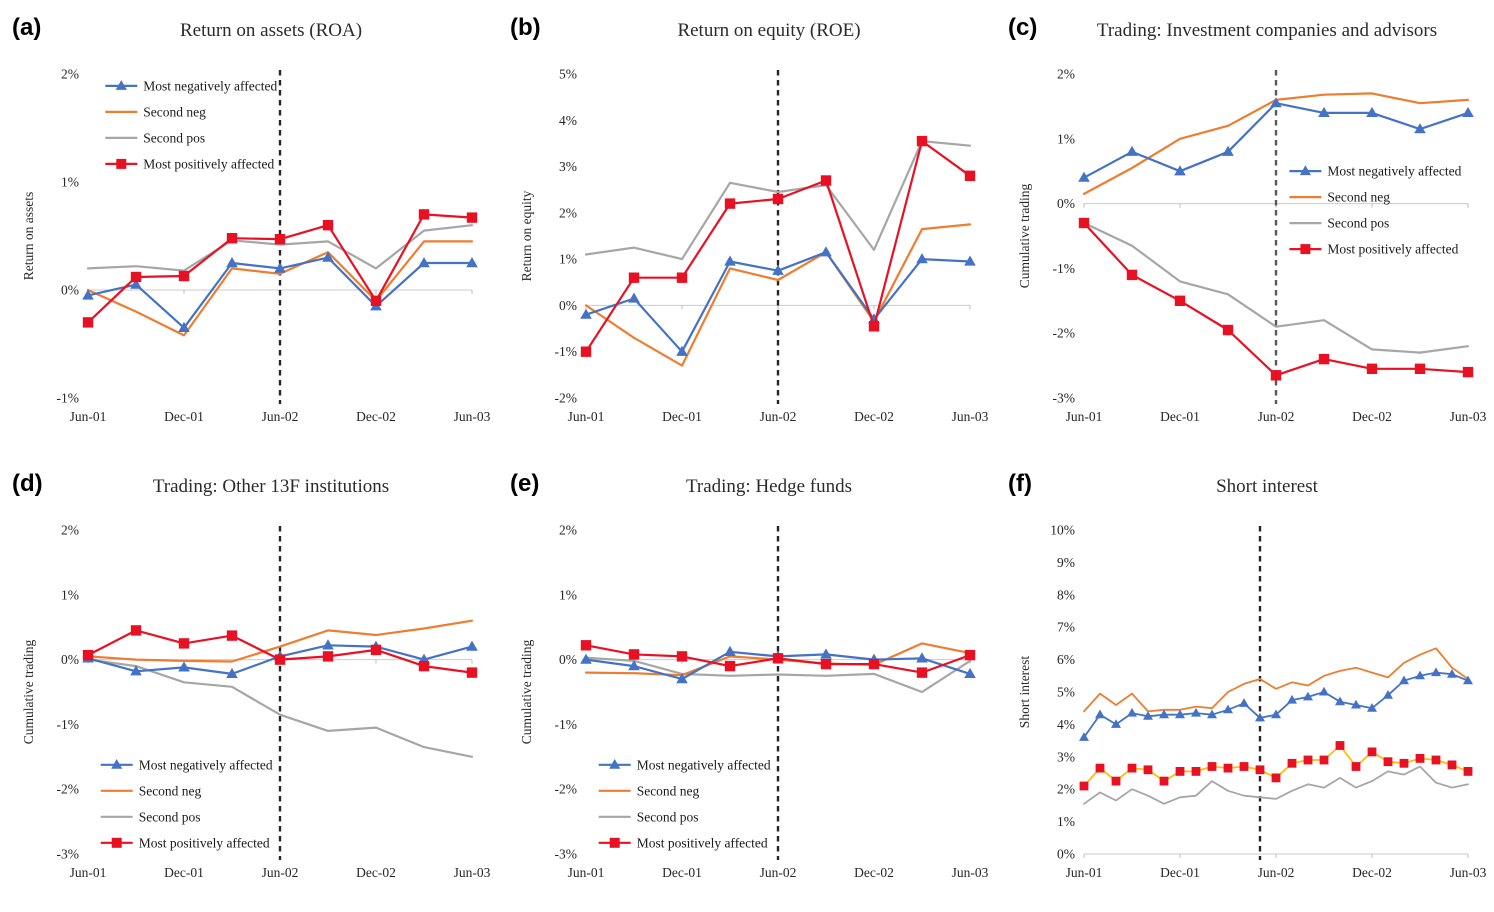 This screenshot has width=1494, height=912. Describe the element at coordinates (1024, 692) in the screenshot. I see `svg-text: Short interest` at that location.